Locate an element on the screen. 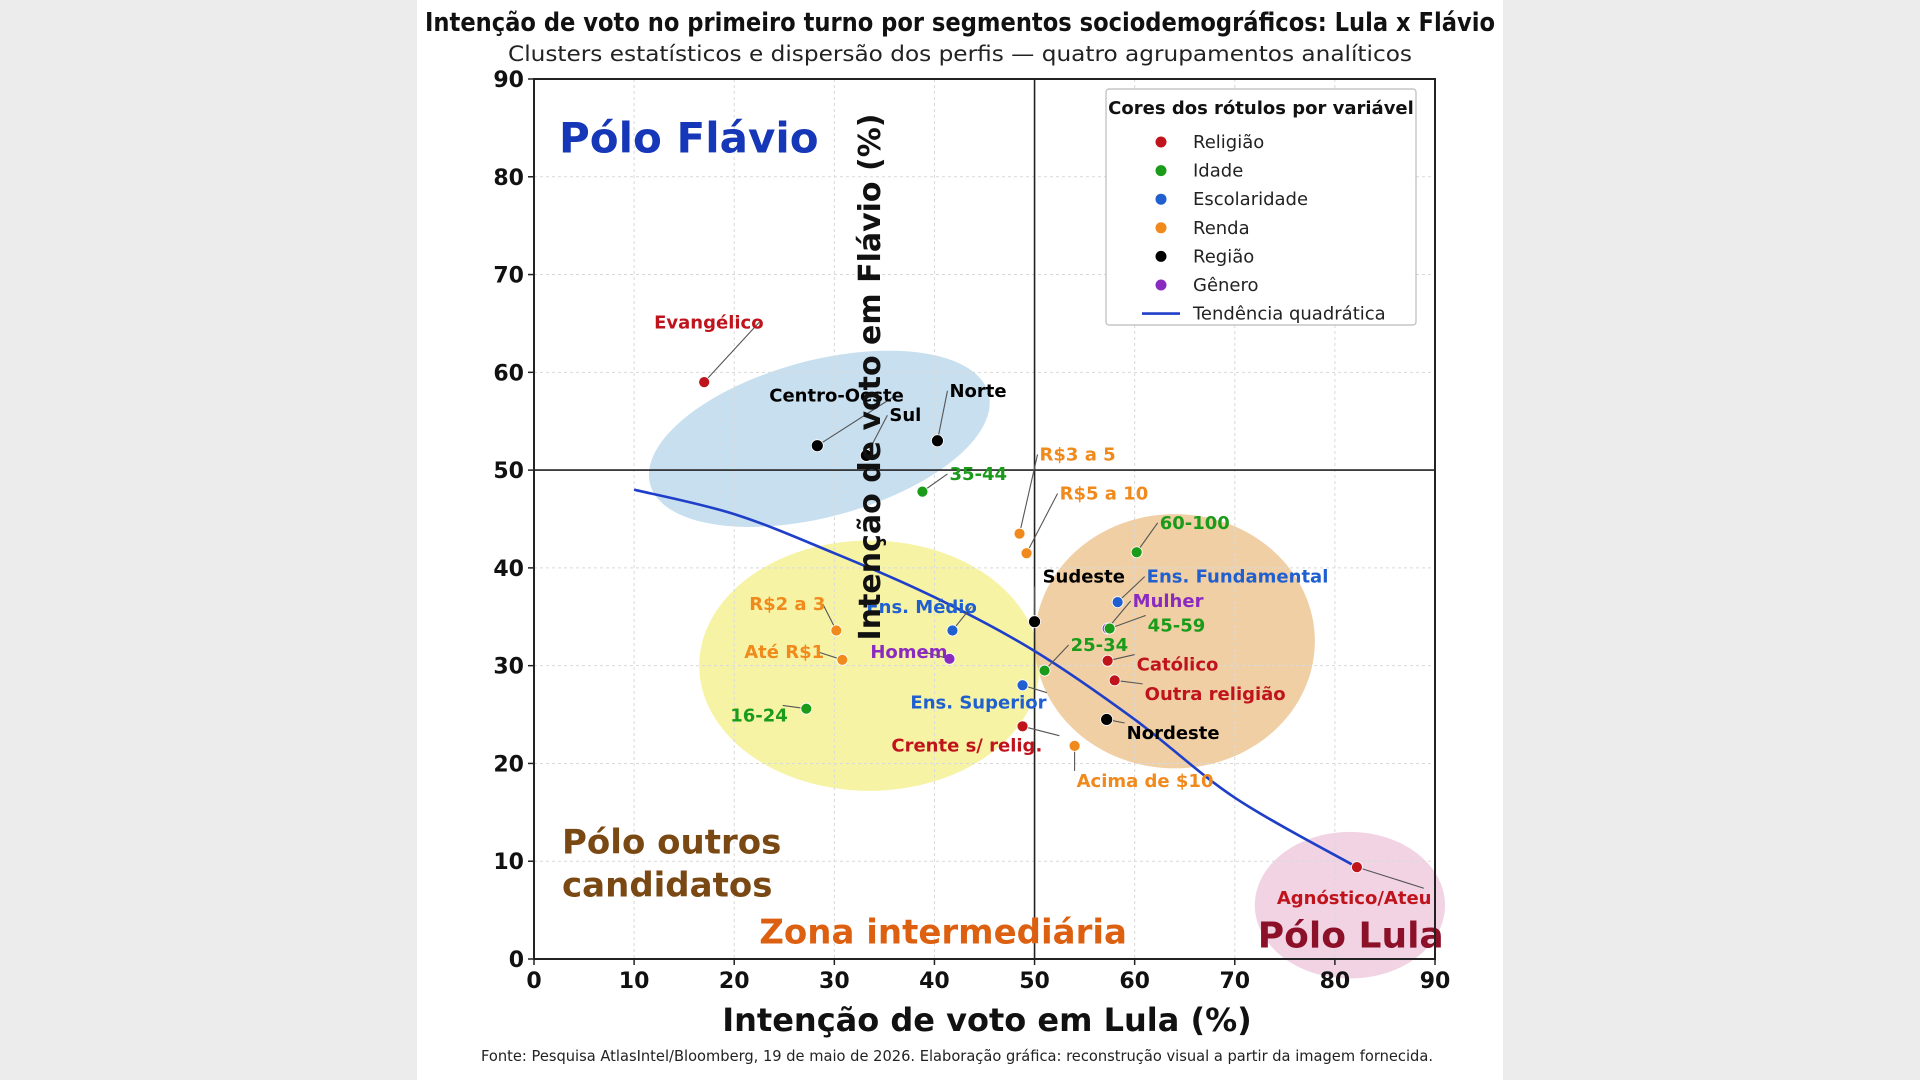 Image resolution: width=1920 pixels, height=1080 pixels. legend-item-label: Tendência quadrática is located at coordinates (1289, 314).